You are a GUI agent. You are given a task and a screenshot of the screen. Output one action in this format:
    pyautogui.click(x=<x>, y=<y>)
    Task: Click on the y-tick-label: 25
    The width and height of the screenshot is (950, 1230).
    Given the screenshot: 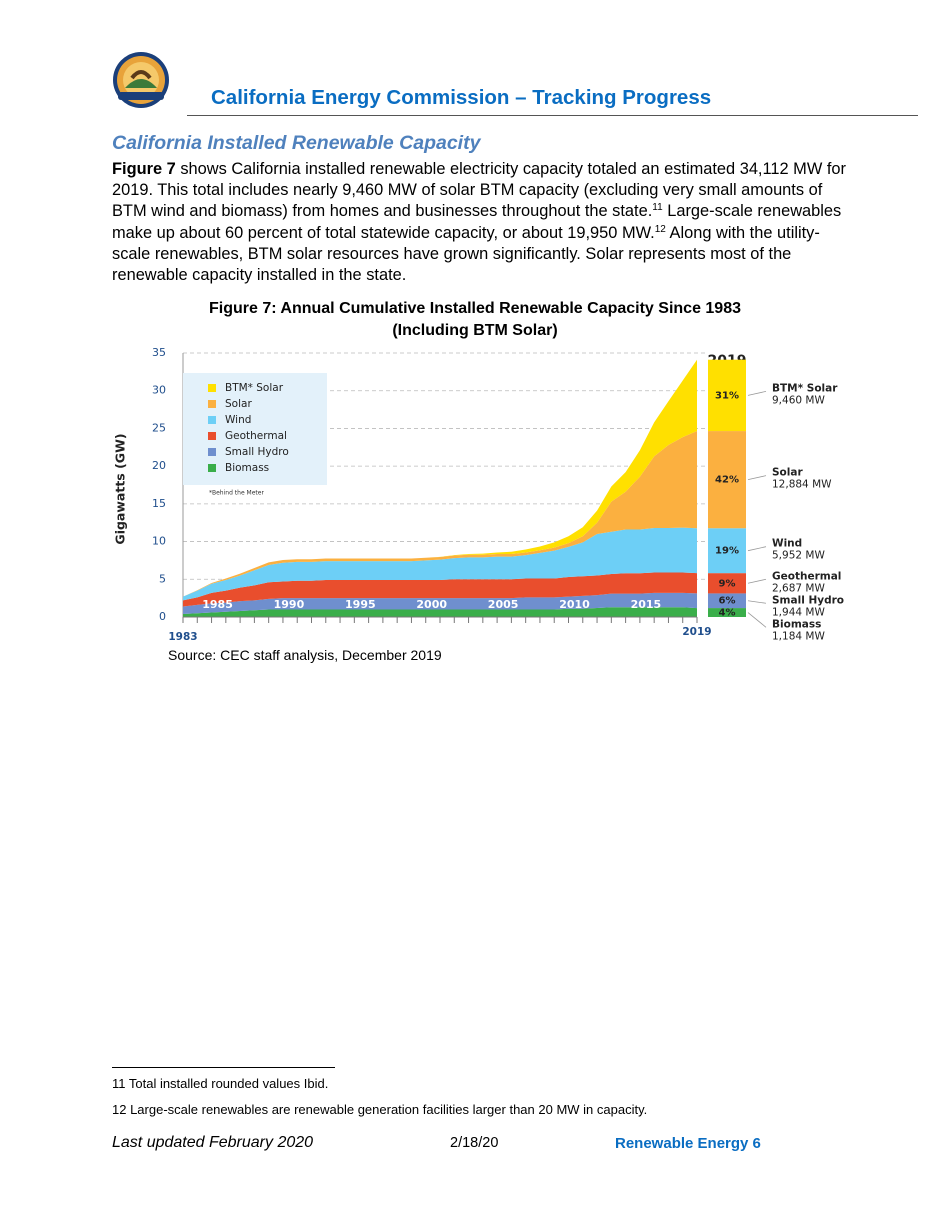 What is the action you would take?
    pyautogui.click(x=159, y=427)
    